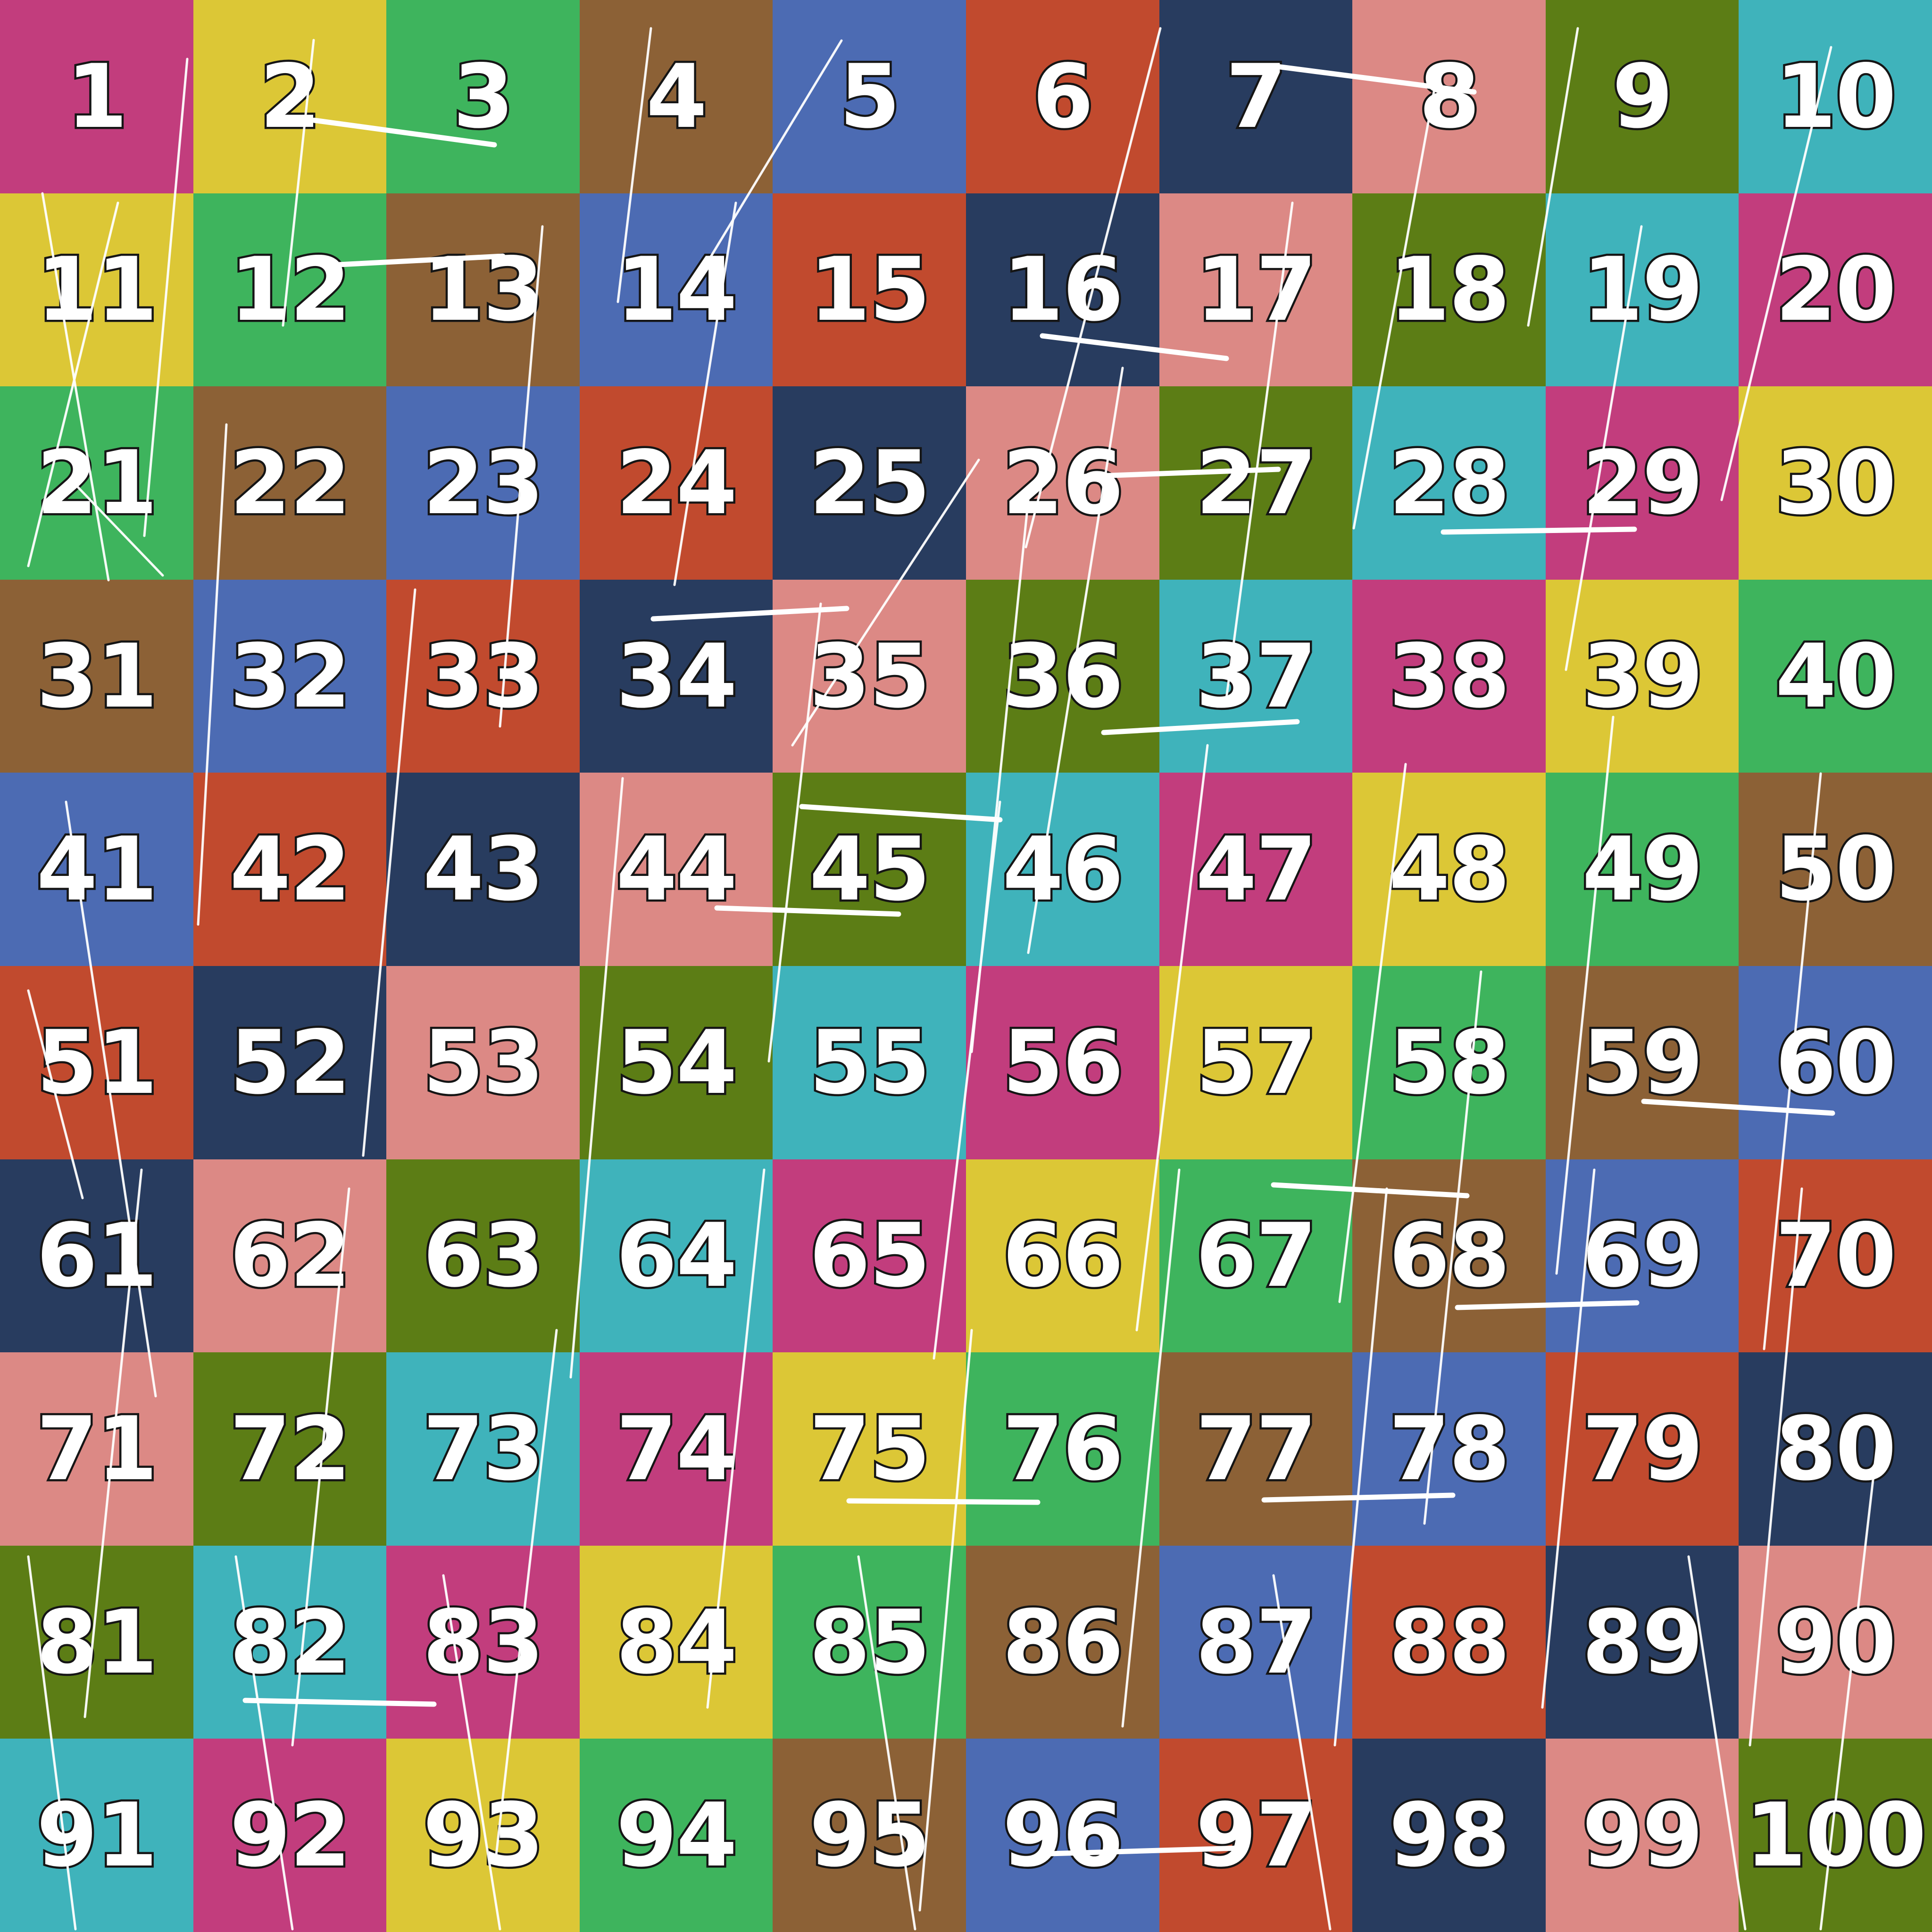 This screenshot has height=1932, width=1932. I want to click on grid-cell-44: 44, so click(676, 870).